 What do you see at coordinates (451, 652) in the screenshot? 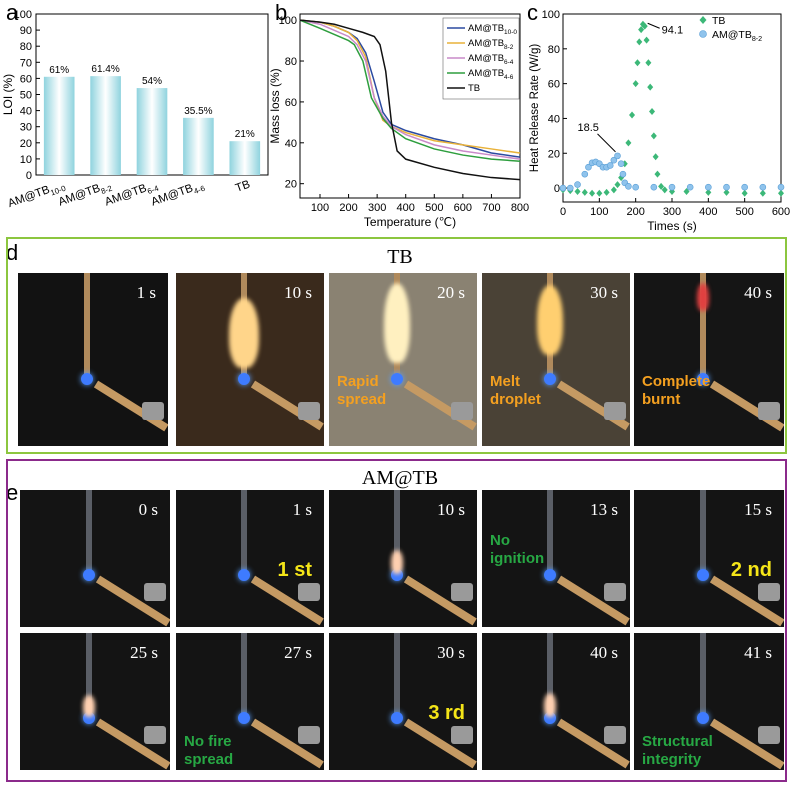
I see `frame-time-label: 30 s` at bounding box center [451, 652].